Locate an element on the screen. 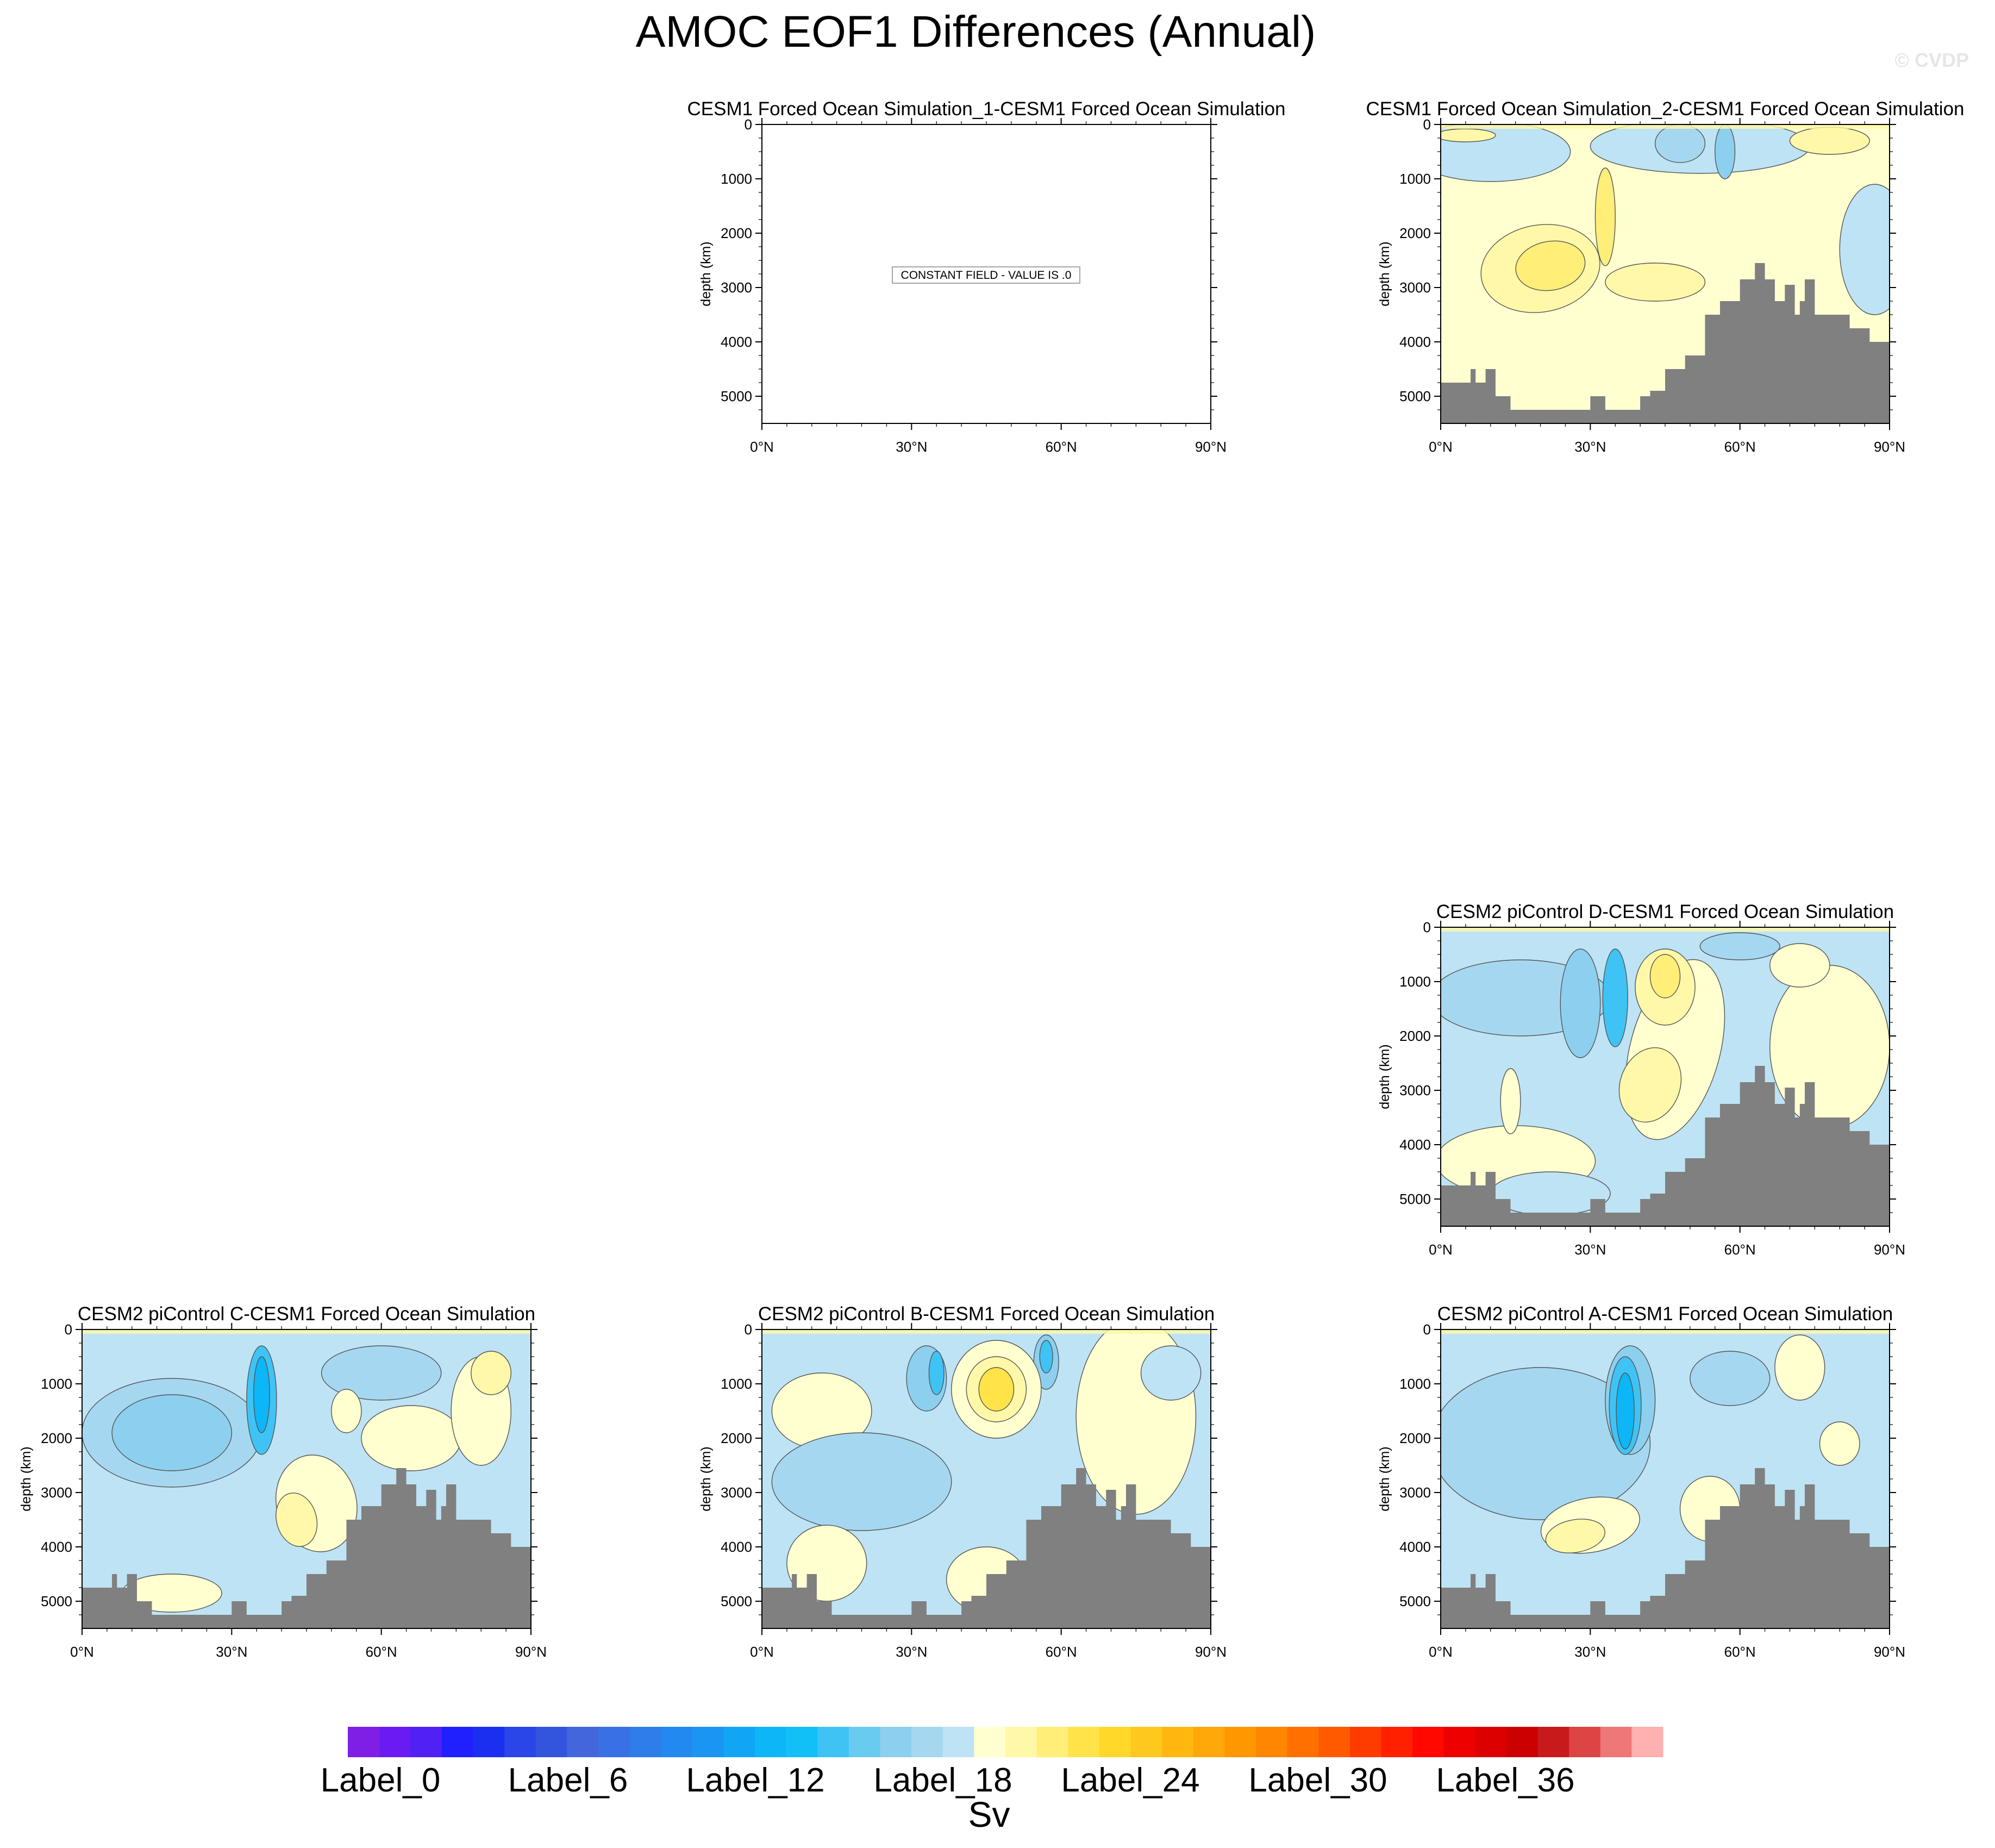 This screenshot has width=1995, height=1848. page-title: AMOC EOF1 Differences (Annual) is located at coordinates (975, 32).